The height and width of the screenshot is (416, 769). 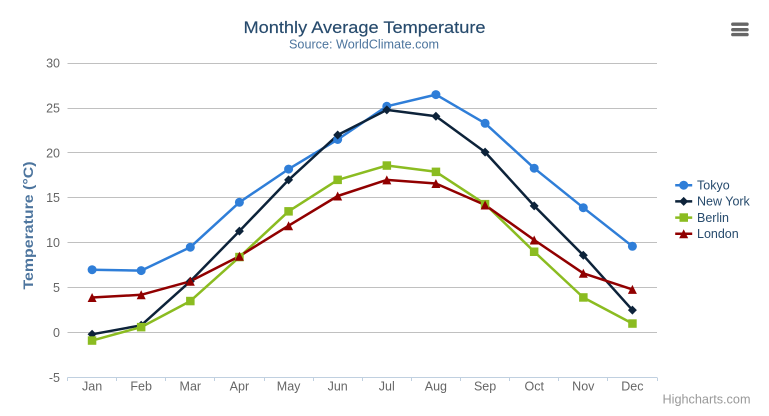 What do you see at coordinates (724, 202) in the screenshot?
I see `svg-text: New York` at bounding box center [724, 202].